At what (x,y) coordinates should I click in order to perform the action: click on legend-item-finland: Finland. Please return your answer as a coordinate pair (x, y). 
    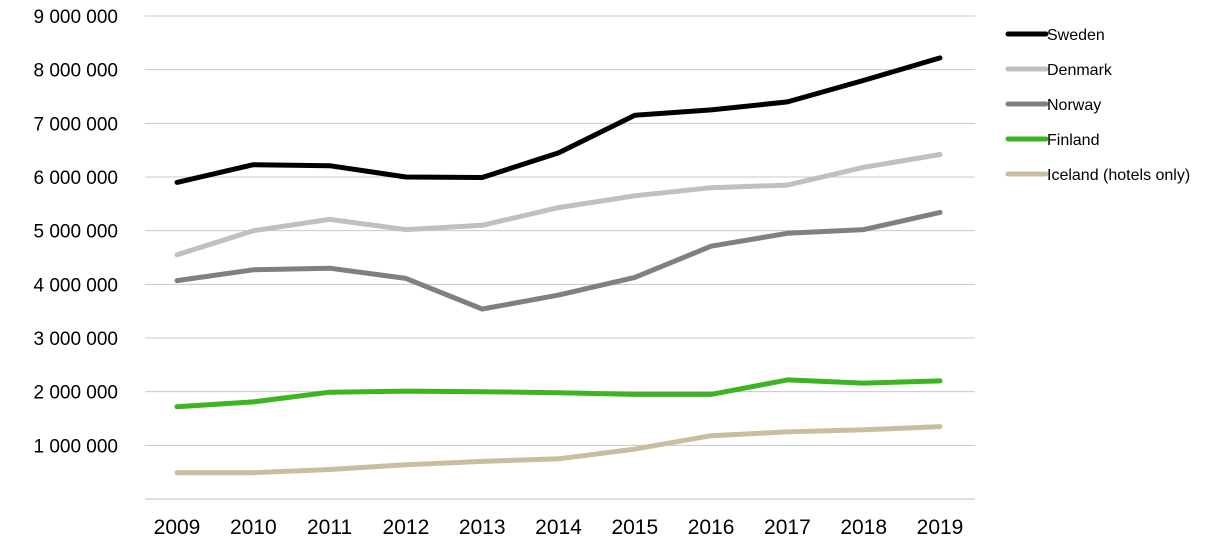
    Looking at the image, I should click on (1052, 140).